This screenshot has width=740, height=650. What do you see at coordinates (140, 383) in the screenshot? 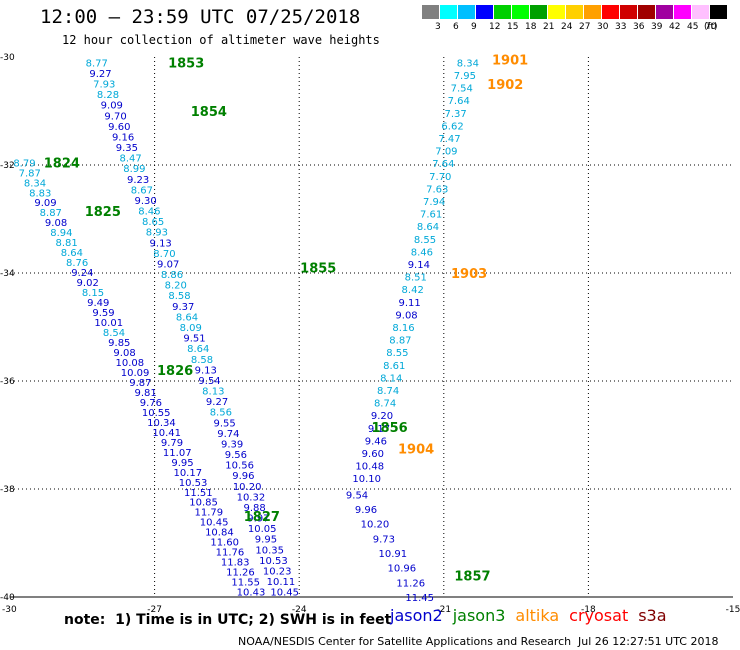
I see `swh-value-label: 9.87` at bounding box center [140, 383].